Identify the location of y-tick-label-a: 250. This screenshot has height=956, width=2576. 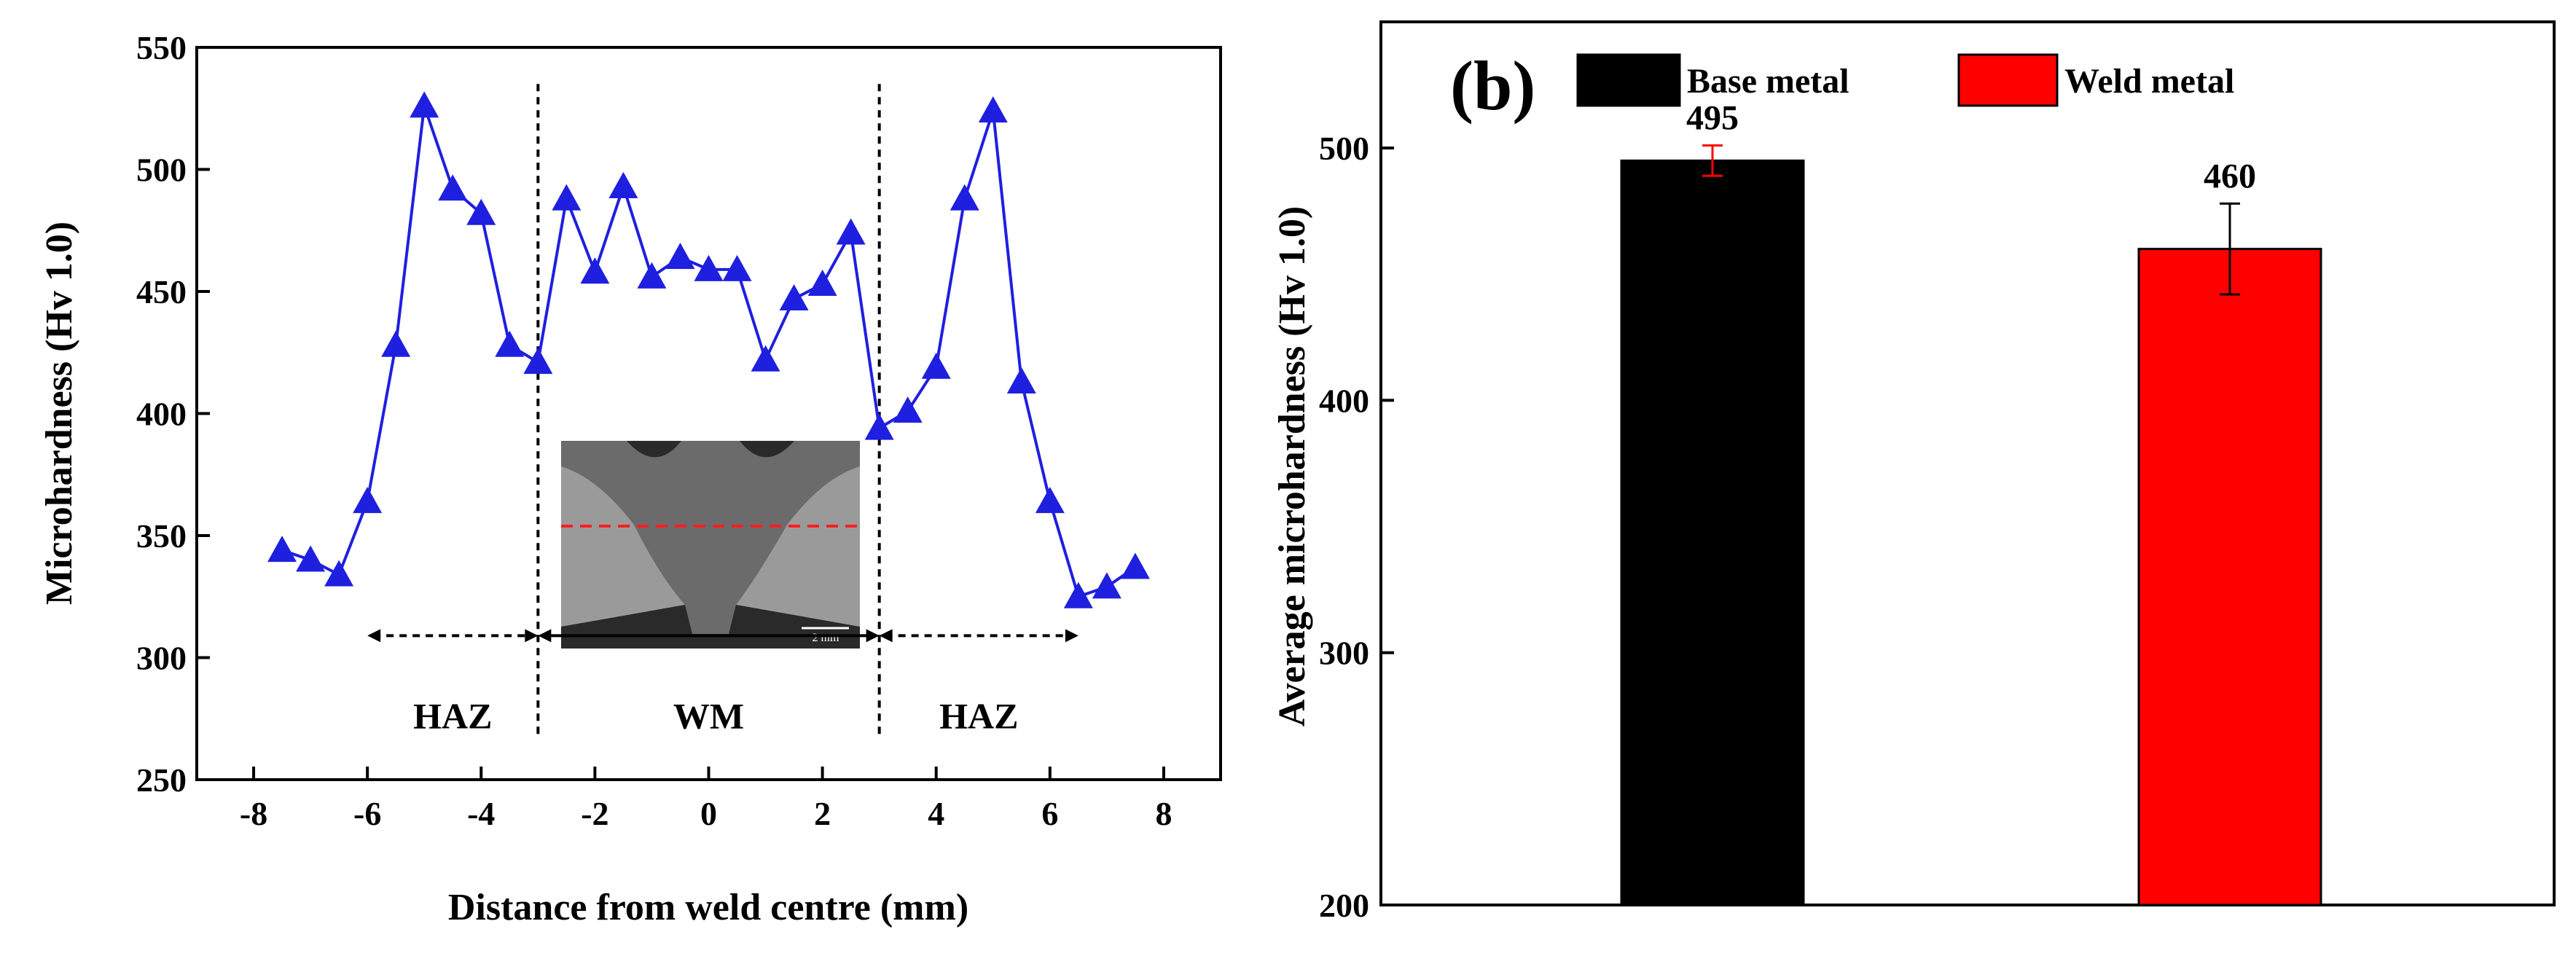
(161, 780).